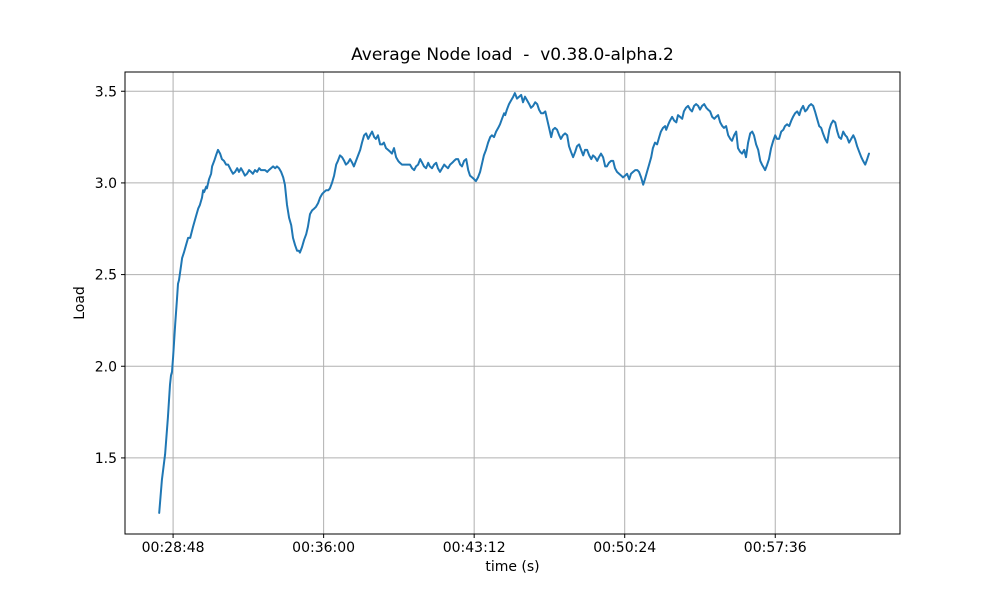 This screenshot has height=600, width=1000. What do you see at coordinates (323, 548) in the screenshot?
I see `x-tick-label: 00:36:00` at bounding box center [323, 548].